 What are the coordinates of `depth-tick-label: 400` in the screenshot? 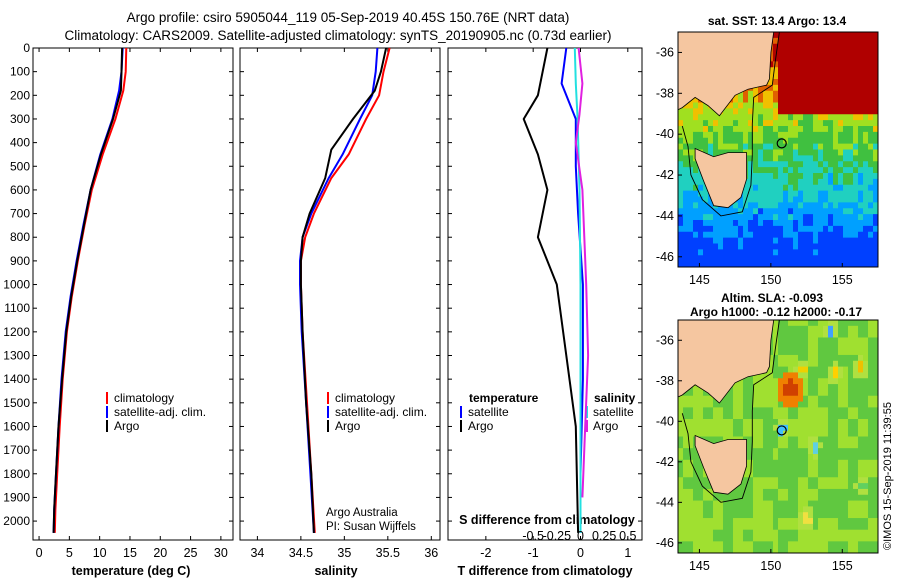 It's located at (20, 143).